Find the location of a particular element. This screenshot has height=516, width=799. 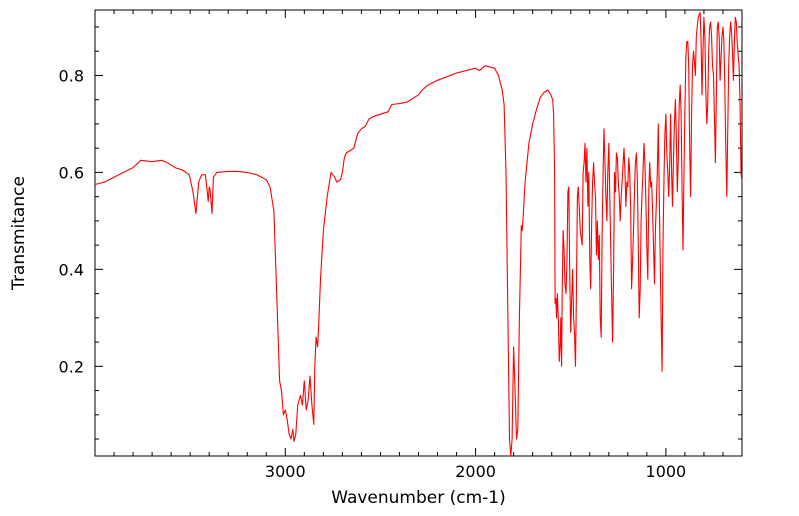

y-tick-label: 0.6 is located at coordinates (71, 172).